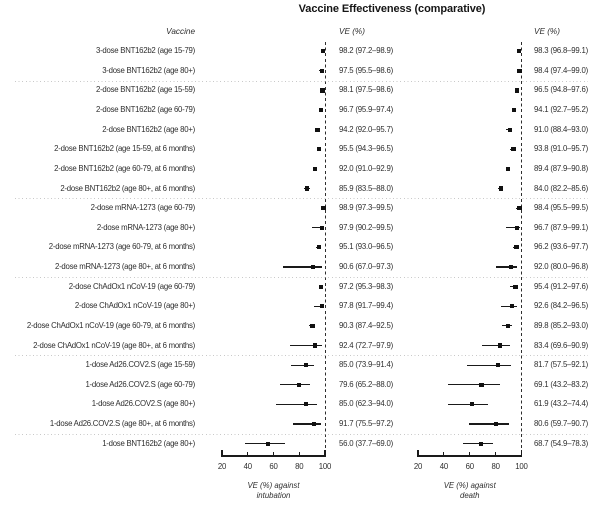 Image resolution: width=600 pixels, height=505 pixels. Describe the element at coordinates (366, 423) in the screenshot. I see `ve-value-intubation: 91.7 (75.5–97.2)` at that location.